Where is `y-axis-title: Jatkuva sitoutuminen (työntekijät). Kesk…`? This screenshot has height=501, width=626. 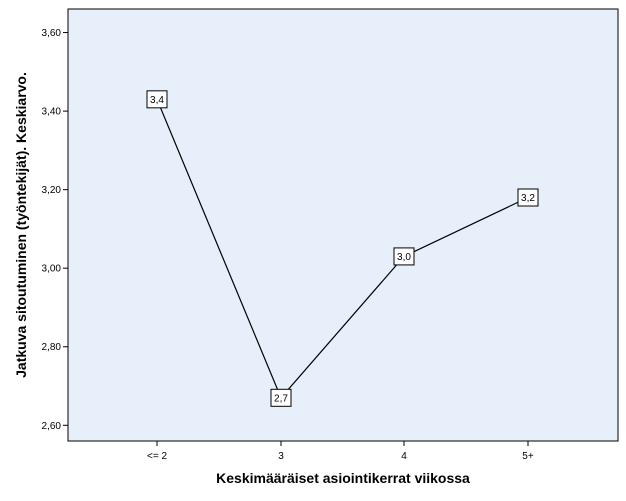 y-axis-title: Jatkuva sitoutuminen (työntekijät). Kesk… is located at coordinates (21, 225).